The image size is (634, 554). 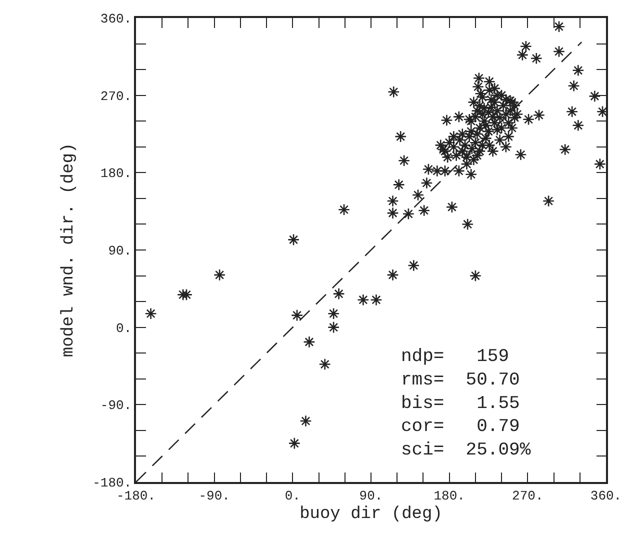 What do you see at coordinates (606, 496) in the screenshot?
I see `x-tick-label: 360.` at bounding box center [606, 496].